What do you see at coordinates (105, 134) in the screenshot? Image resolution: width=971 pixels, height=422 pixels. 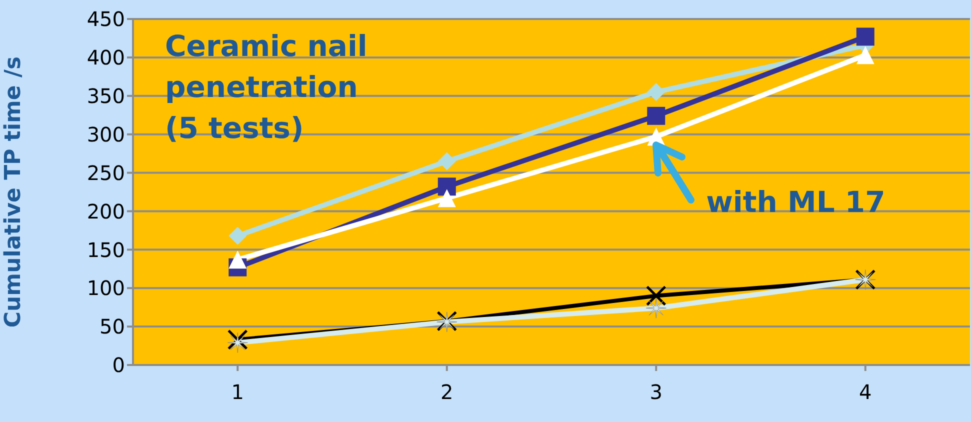 I see `y-tick-label: 300` at bounding box center [105, 134].